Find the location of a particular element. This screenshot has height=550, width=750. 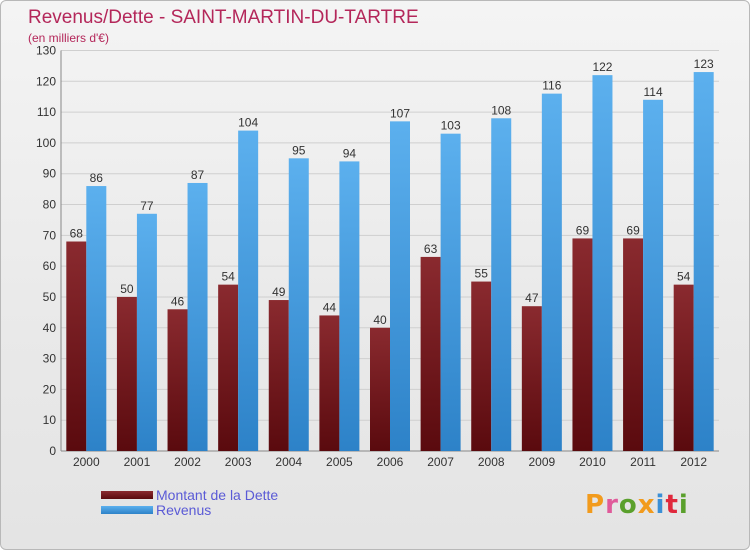

x-tick-label: 2010 is located at coordinates (592, 462).